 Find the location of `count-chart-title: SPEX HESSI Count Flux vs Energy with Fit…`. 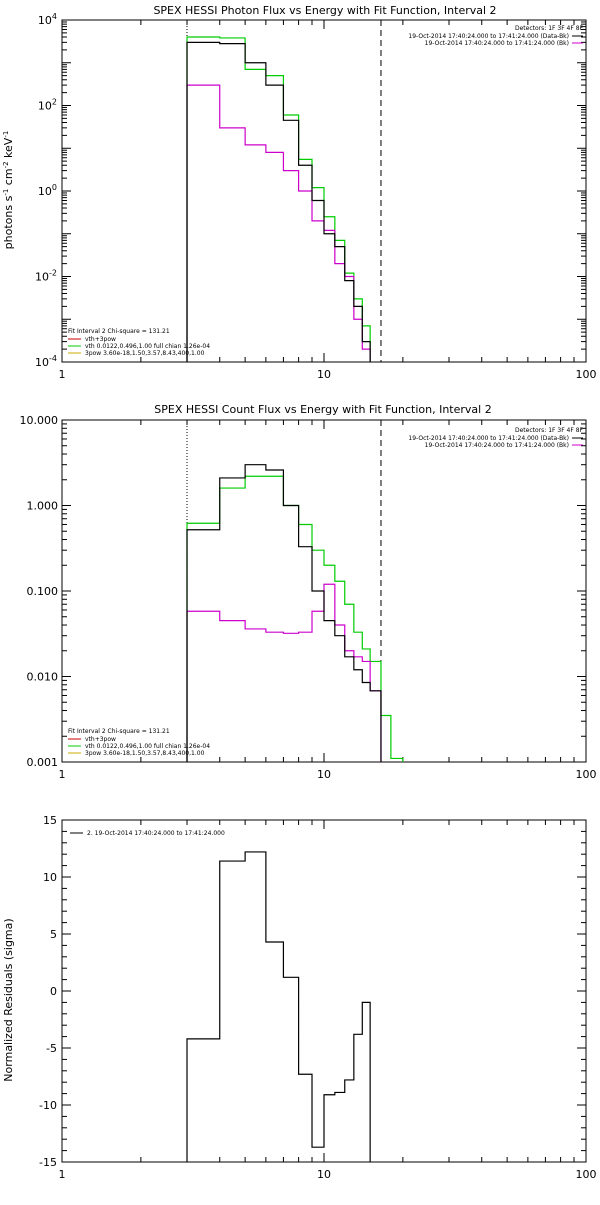

count-chart-title: SPEX HESSI Count Flux vs Energy with Fit… is located at coordinates (322, 409).